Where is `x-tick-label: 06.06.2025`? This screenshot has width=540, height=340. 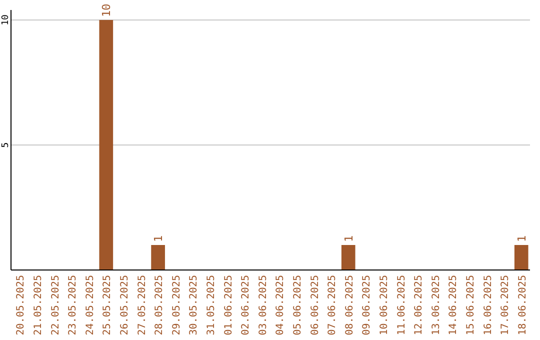
x-tick-label: 06.06.2025 is located at coordinates (315, 305).